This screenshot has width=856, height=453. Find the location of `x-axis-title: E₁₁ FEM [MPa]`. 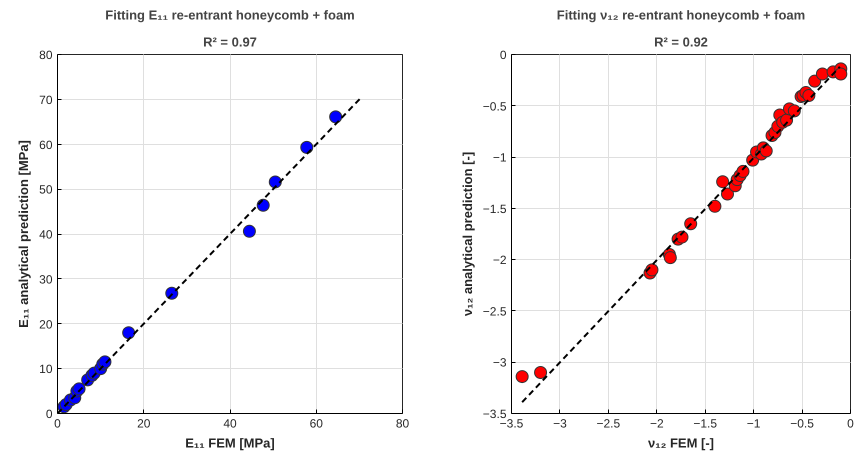

x-axis-title: E₁₁ FEM [MPa] is located at coordinates (230, 443).